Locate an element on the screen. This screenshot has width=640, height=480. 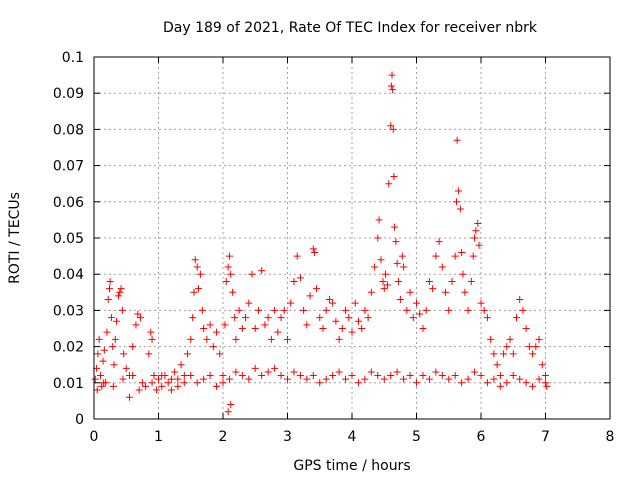
y-tick-label: 0.04 is located at coordinates (68, 275).